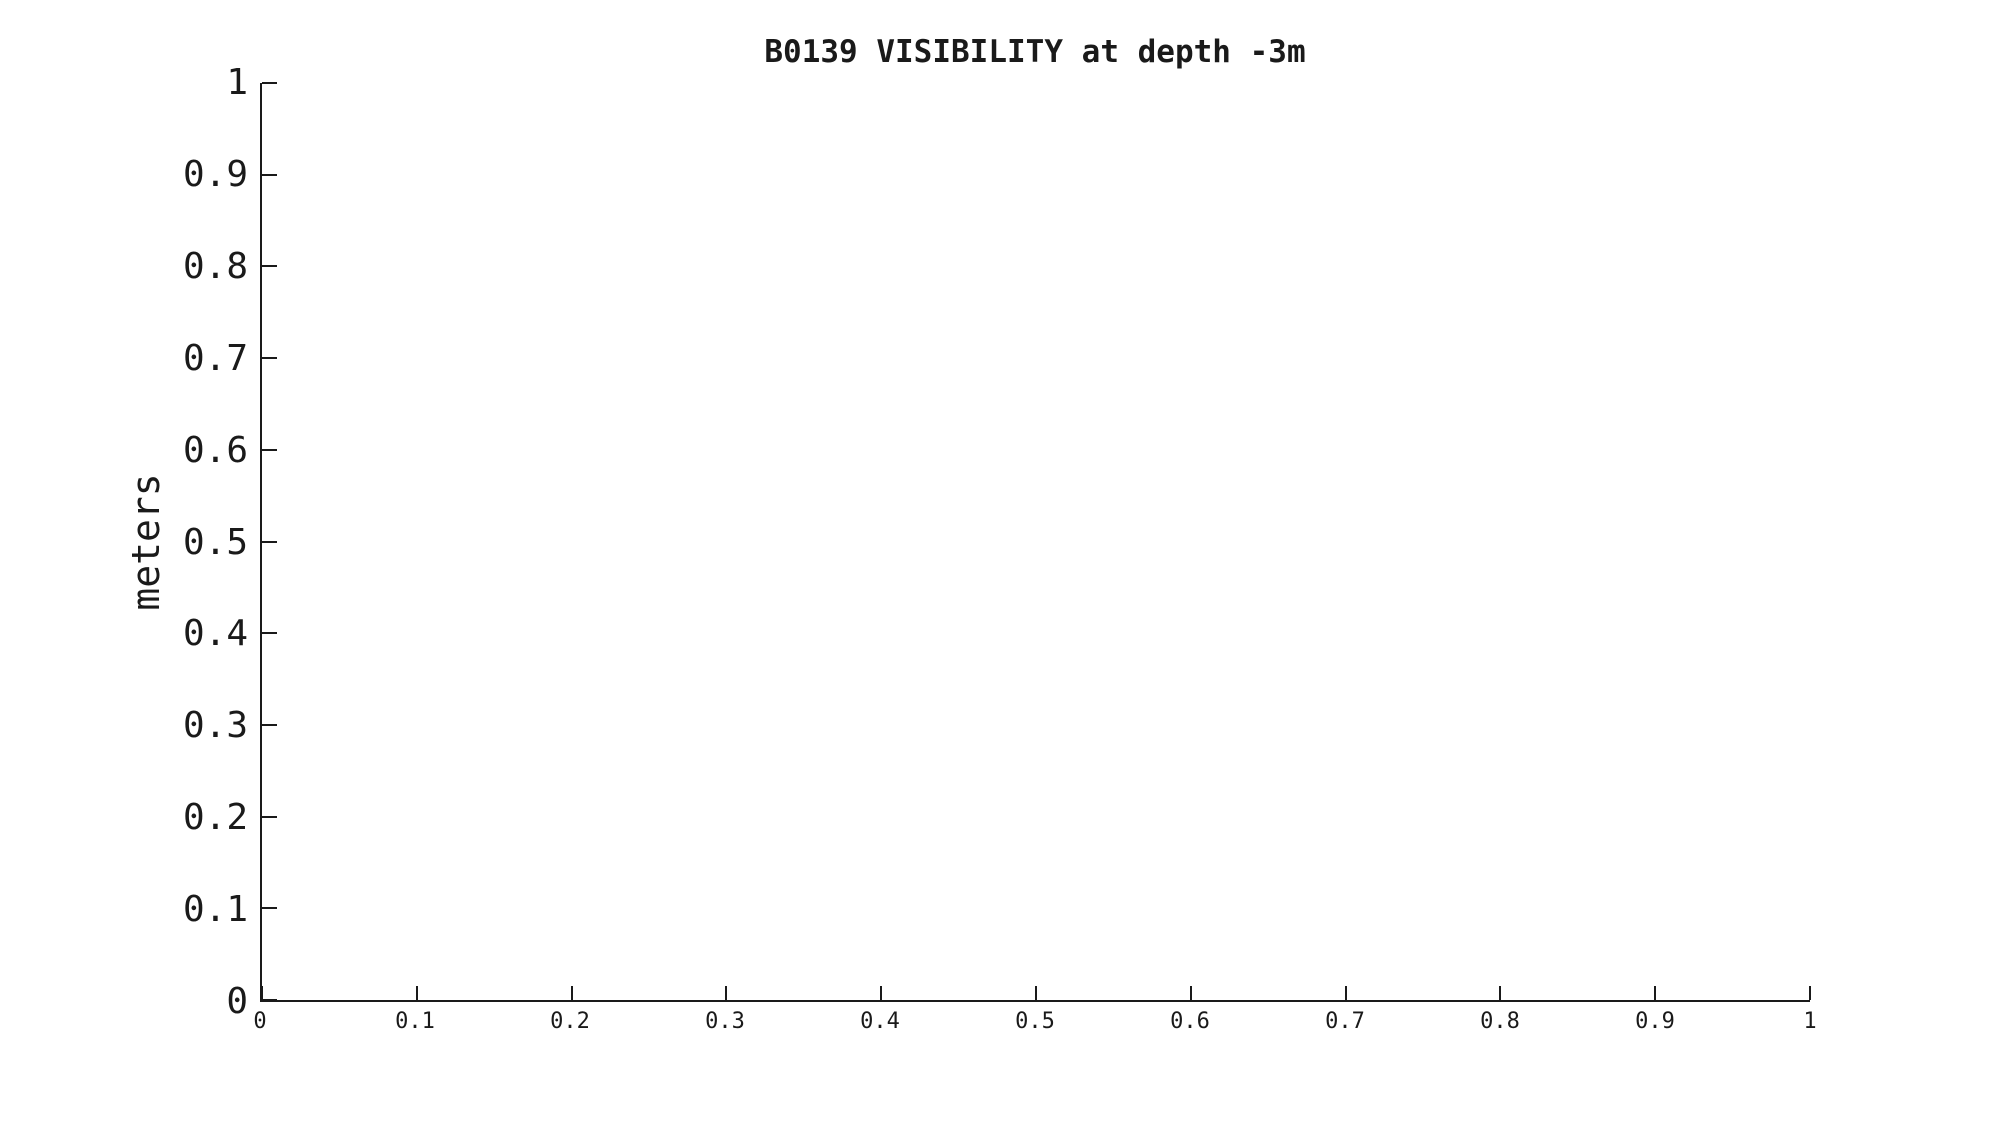 The height and width of the screenshot is (1125, 2000). Describe the element at coordinates (880, 1021) in the screenshot. I see `x-tick-label: 0.4` at that location.